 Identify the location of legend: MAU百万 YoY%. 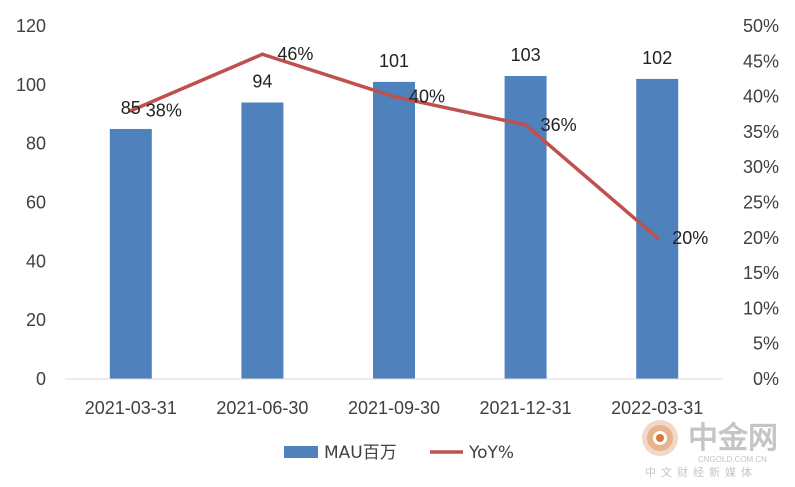
(399, 453).